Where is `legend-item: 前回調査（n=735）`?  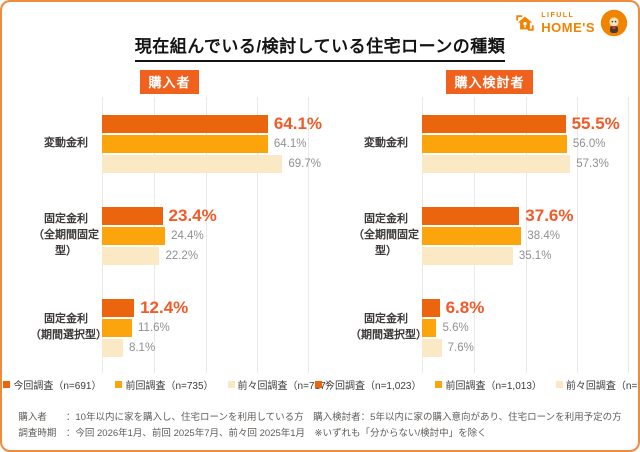 legend-item: 前回調査（n=735） is located at coordinates (164, 384).